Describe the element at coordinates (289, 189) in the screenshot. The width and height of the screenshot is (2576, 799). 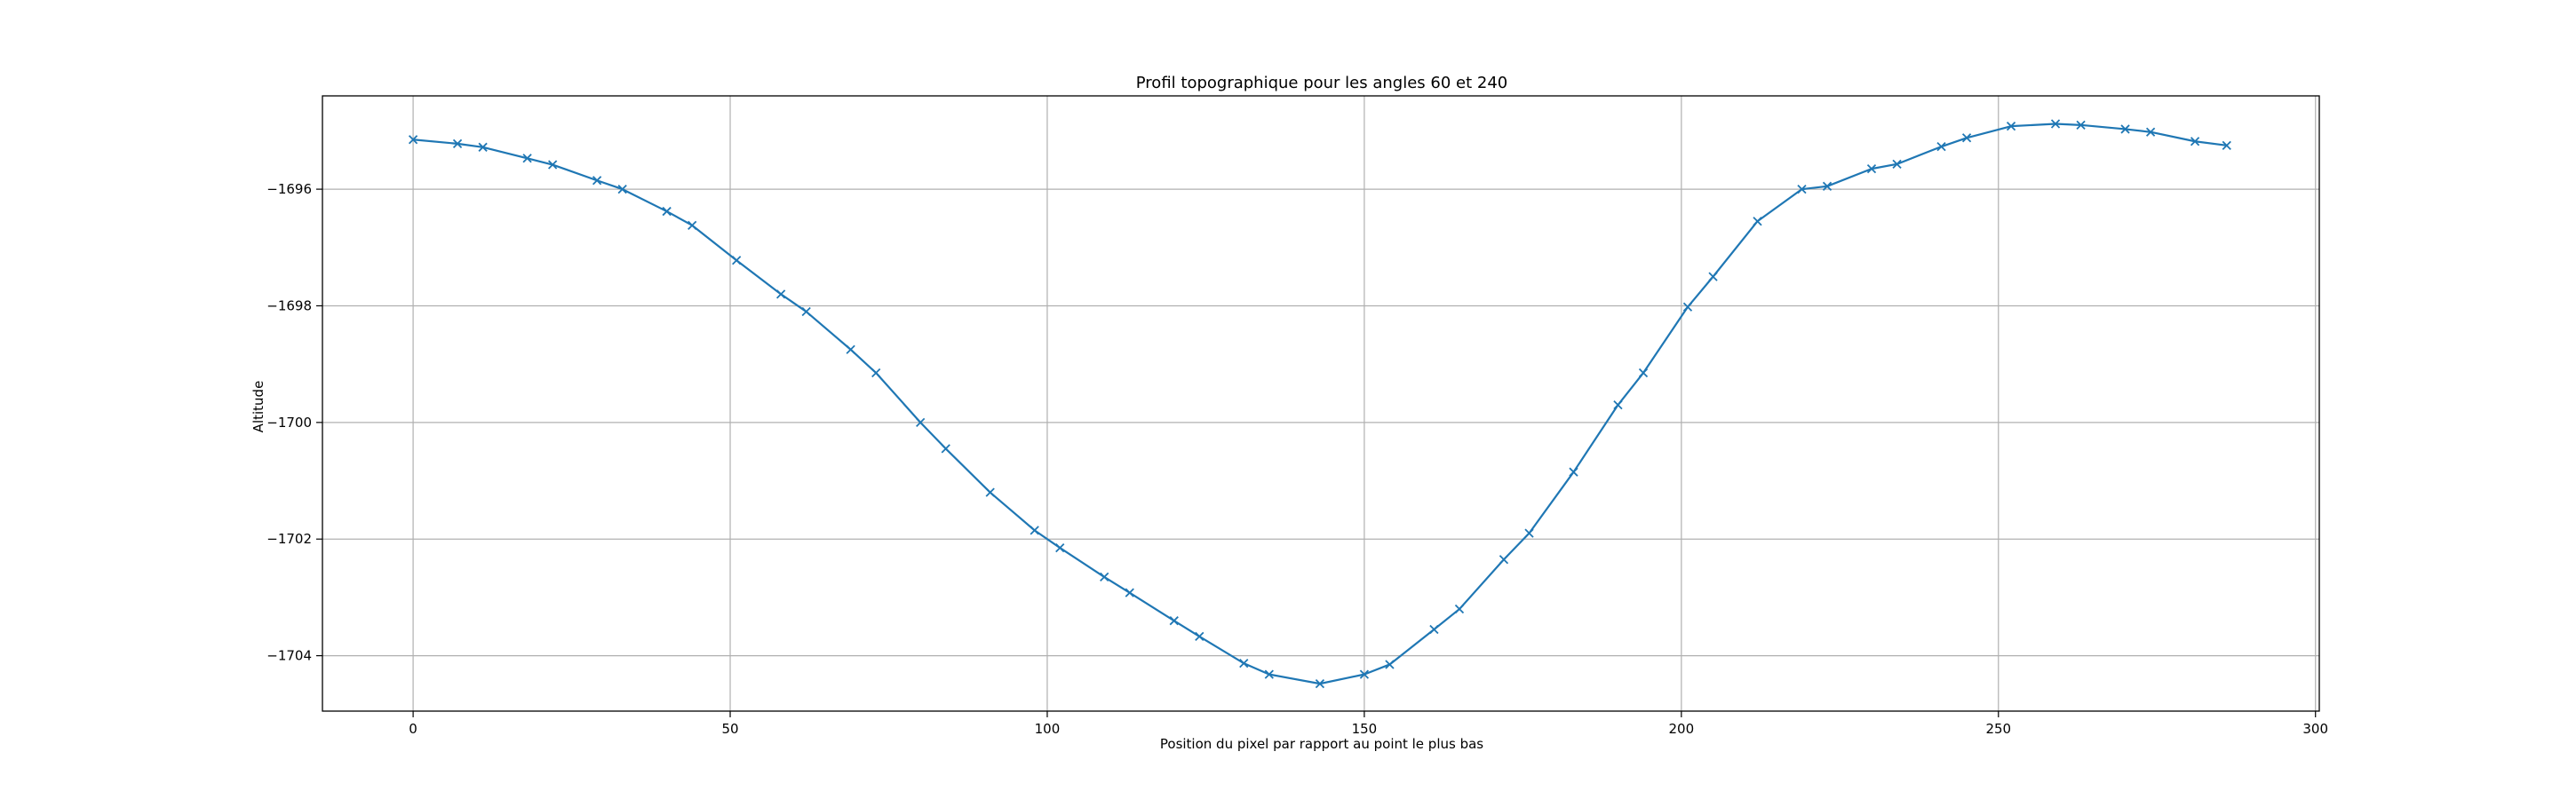
I see `y-tick-label: −1696` at that location.